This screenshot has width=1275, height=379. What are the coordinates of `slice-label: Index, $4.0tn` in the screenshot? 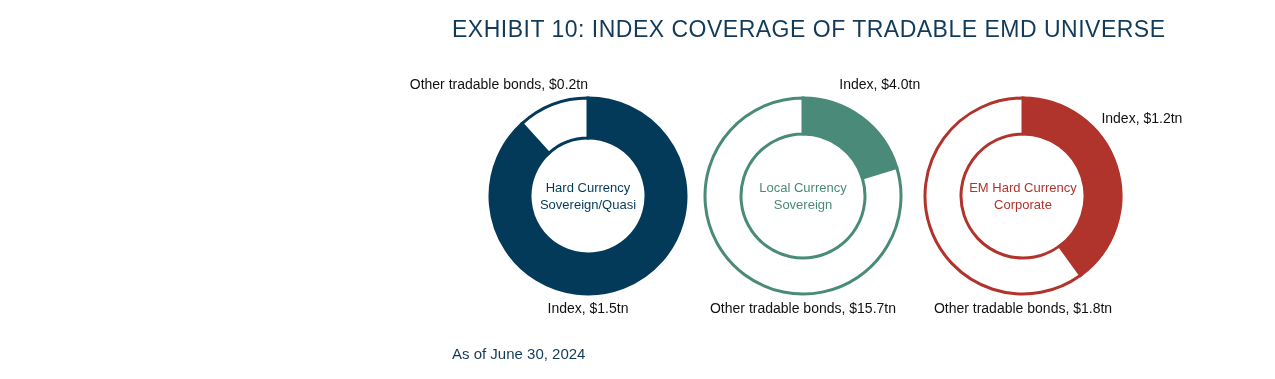 It's located at (880, 84).